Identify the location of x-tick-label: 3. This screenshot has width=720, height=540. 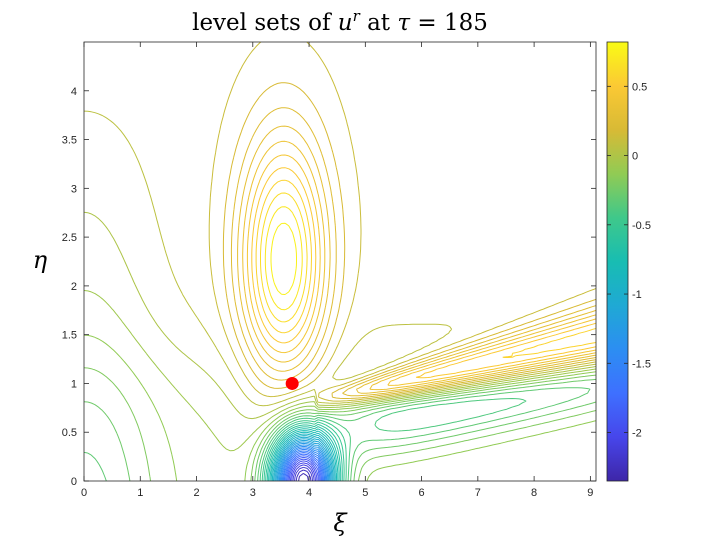
(253, 493).